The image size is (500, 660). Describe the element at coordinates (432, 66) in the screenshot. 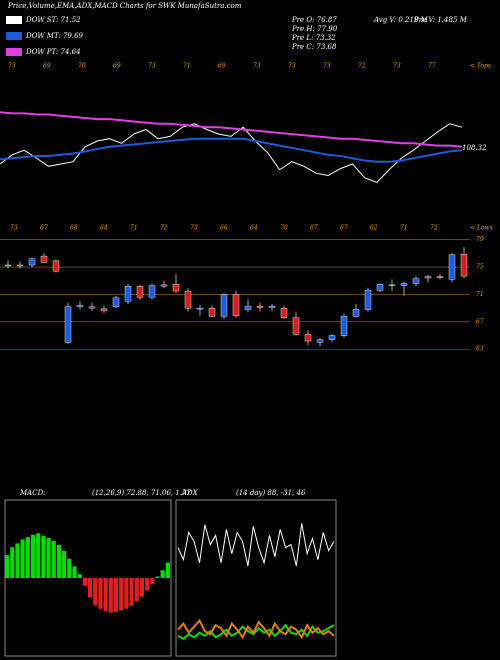

I see `top-label: 77` at that location.